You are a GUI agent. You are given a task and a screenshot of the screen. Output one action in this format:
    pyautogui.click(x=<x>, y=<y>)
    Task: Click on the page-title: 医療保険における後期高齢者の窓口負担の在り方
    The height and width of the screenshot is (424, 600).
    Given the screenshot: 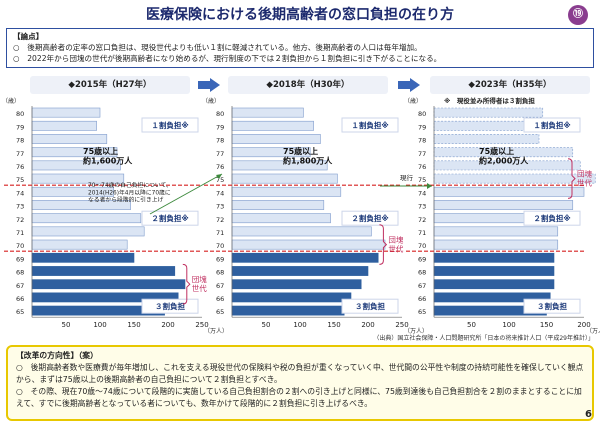 What is the action you would take?
    pyautogui.click(x=300, y=15)
    